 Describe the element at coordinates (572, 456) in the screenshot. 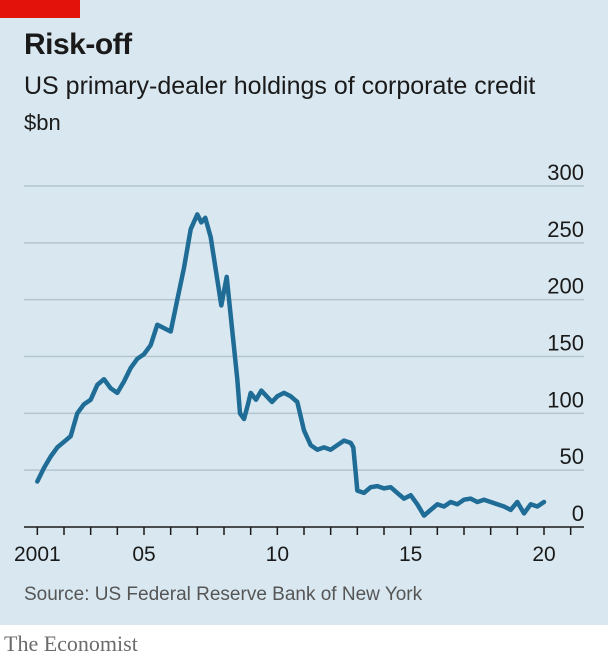

I see `y-tick-label: 50` at that location.